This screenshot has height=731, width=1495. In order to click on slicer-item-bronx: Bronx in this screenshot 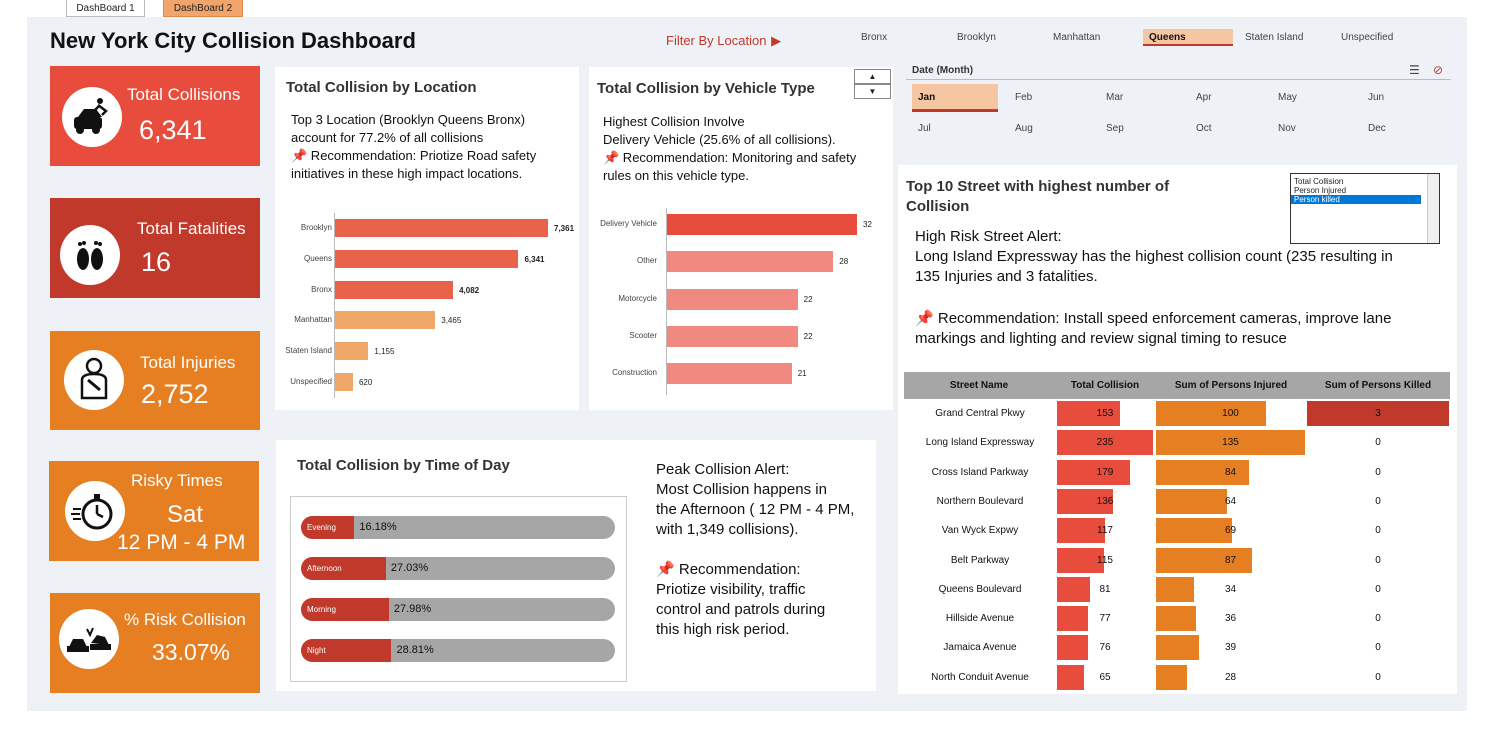, I will do `click(874, 37)`.